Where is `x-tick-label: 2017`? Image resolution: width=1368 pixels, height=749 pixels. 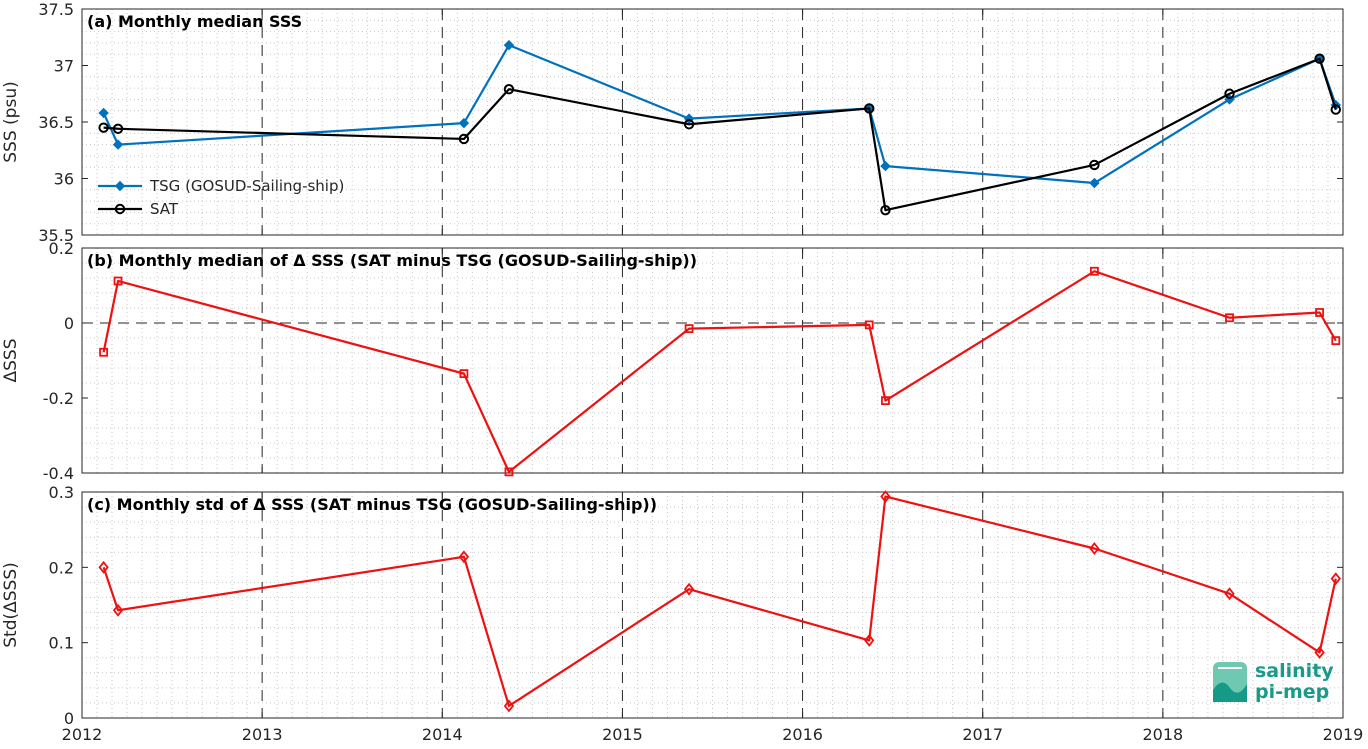 x-tick-label: 2017 is located at coordinates (982, 734).